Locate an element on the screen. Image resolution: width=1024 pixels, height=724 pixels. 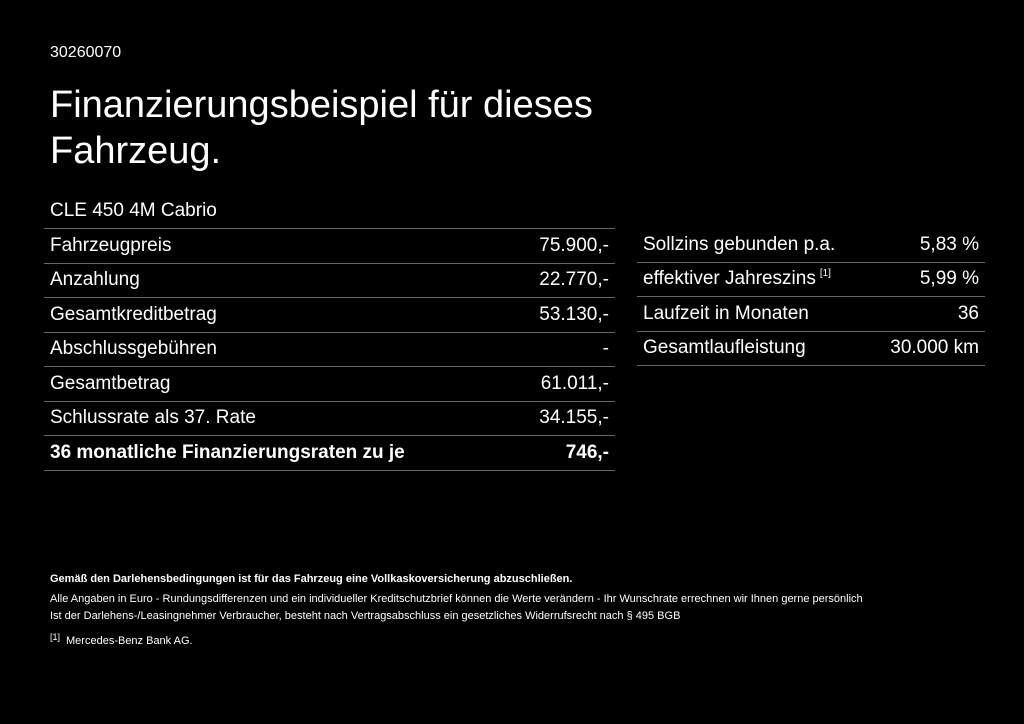
table-row: Schlussrate als 37. Rate 34.155,- is located at coordinates (329, 419).